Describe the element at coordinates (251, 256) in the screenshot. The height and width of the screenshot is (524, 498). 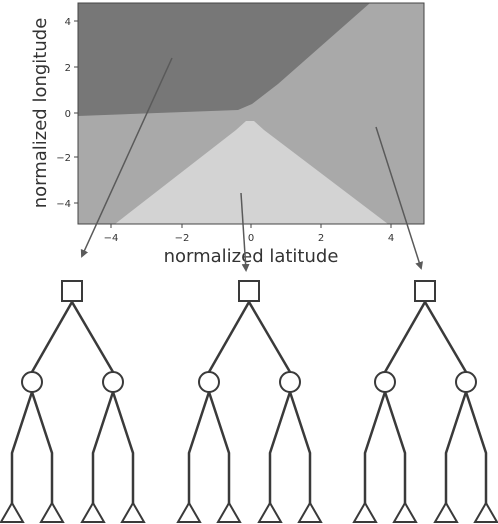
I see `x-axis-label: normalized latitude` at that location.